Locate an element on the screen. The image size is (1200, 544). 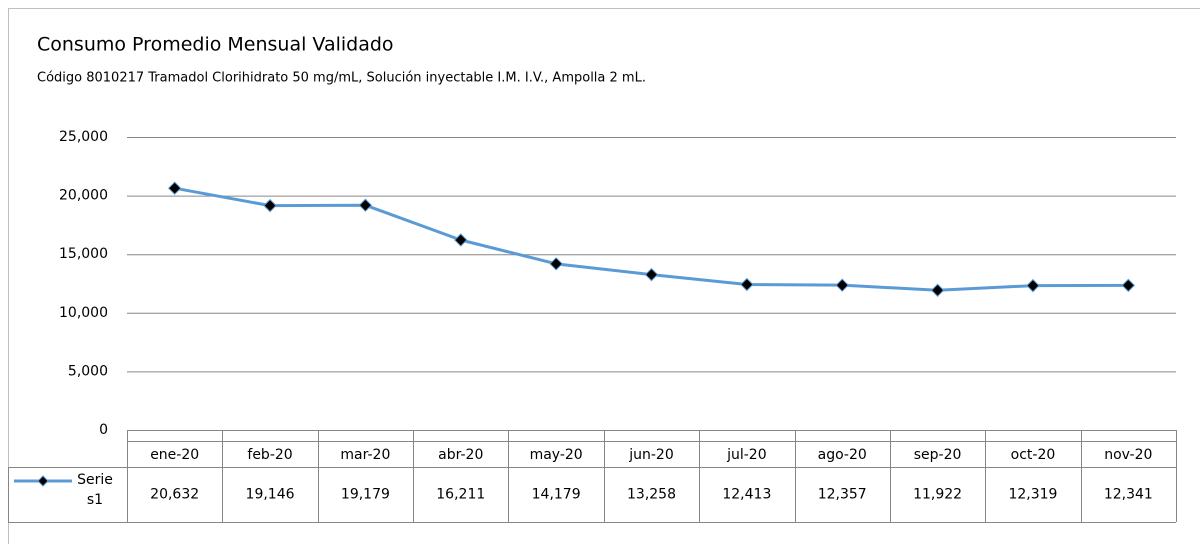
y-tick-label: 0 is located at coordinates (103, 430).